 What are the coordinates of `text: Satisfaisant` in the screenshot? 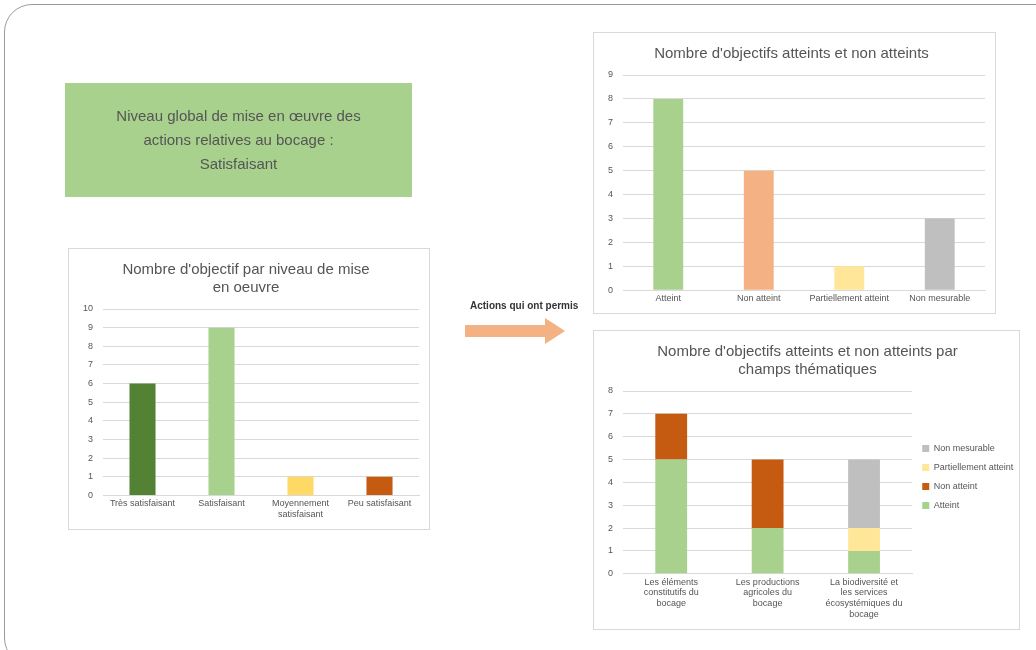 It's located at (238, 164).